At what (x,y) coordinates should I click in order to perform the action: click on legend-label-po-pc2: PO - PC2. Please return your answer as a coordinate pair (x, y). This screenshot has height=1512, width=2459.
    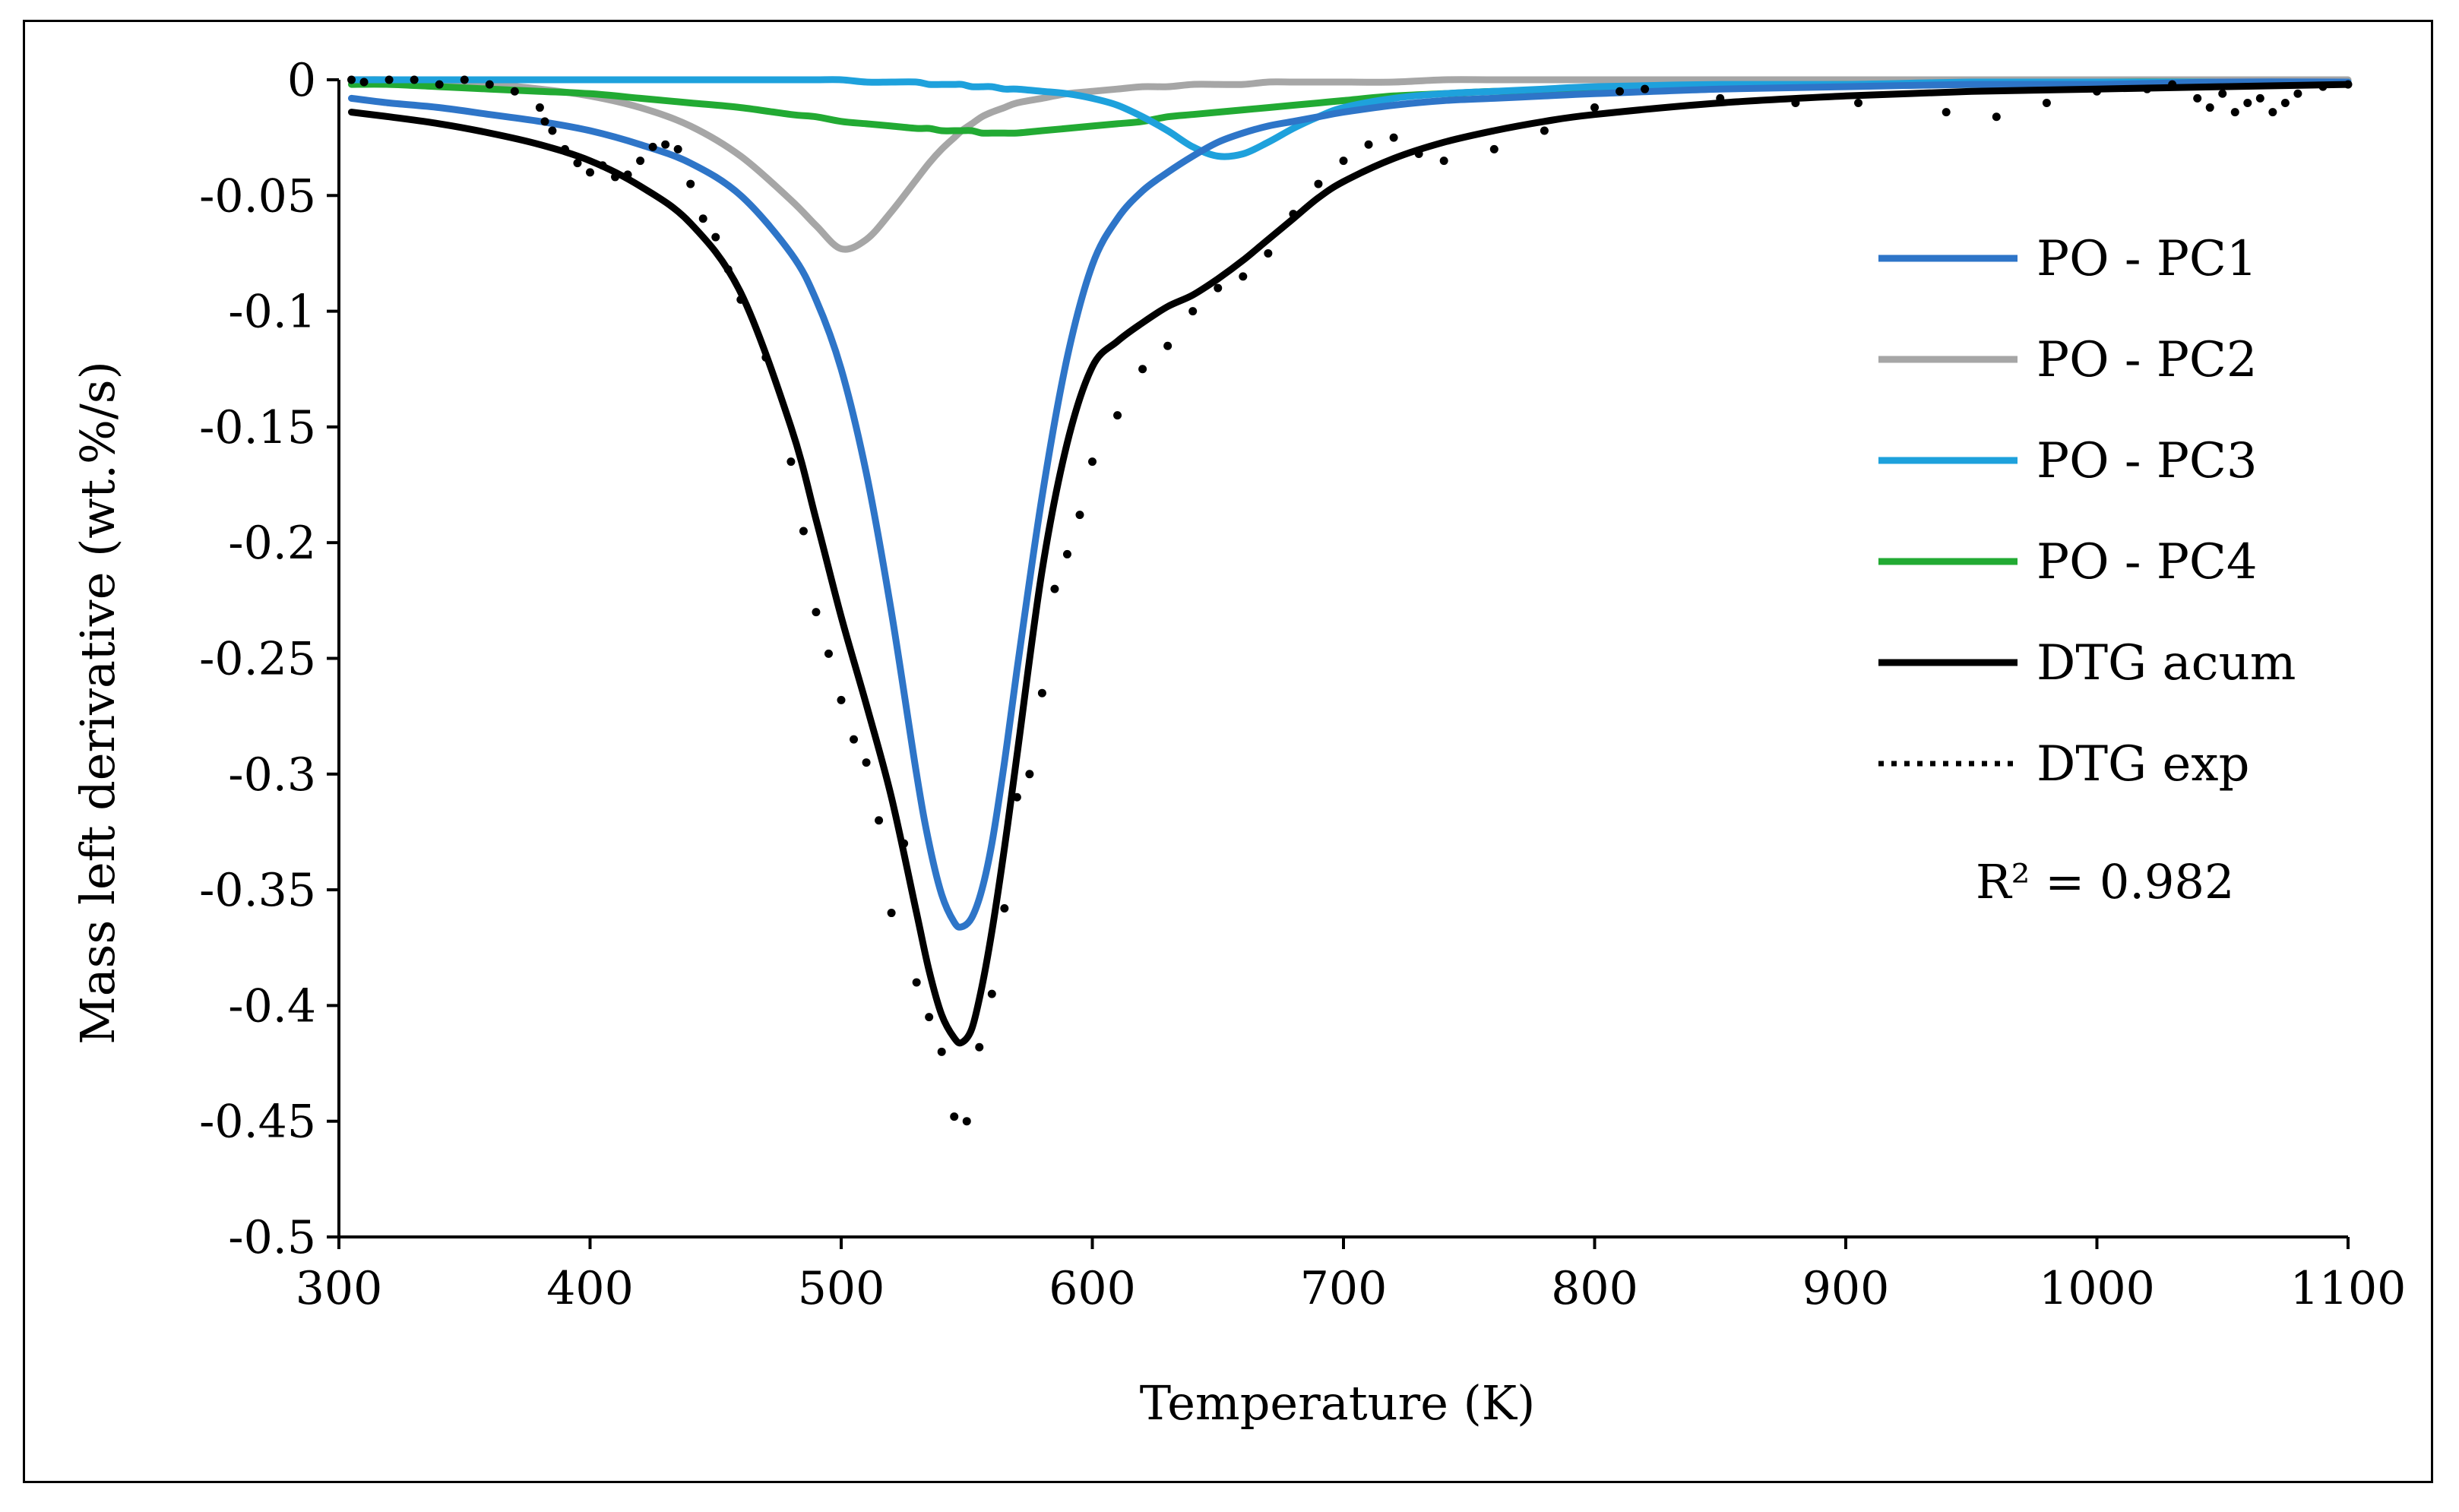
    Looking at the image, I should click on (2147, 360).